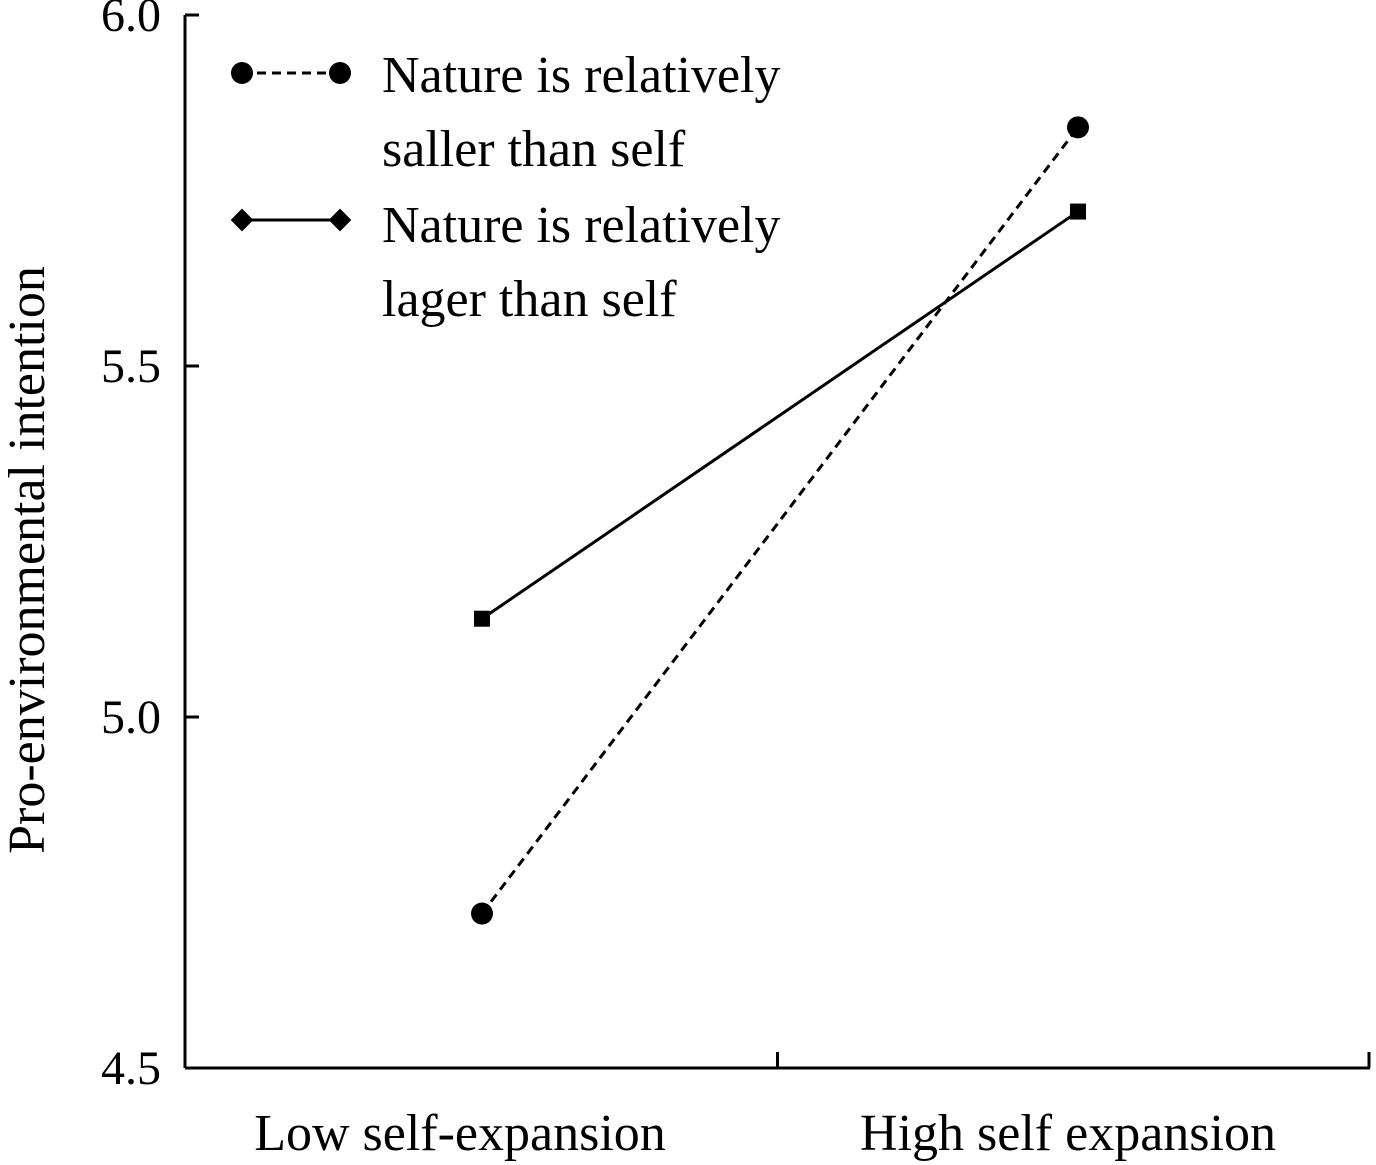 The height and width of the screenshot is (1165, 1376). Describe the element at coordinates (131, 717) in the screenshot. I see `y-tick-label: 5.0` at that location.